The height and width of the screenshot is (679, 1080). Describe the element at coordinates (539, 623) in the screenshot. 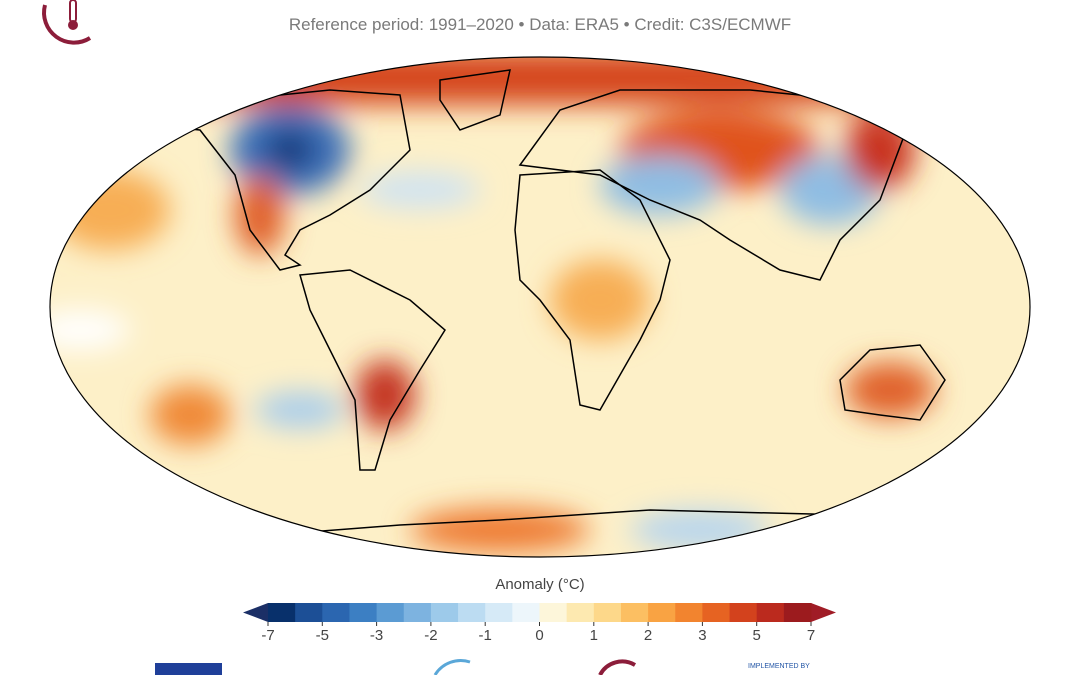

I see `colorbar: -7 -5 -3 -2 -1 0 1 2 3 5 7` at that location.